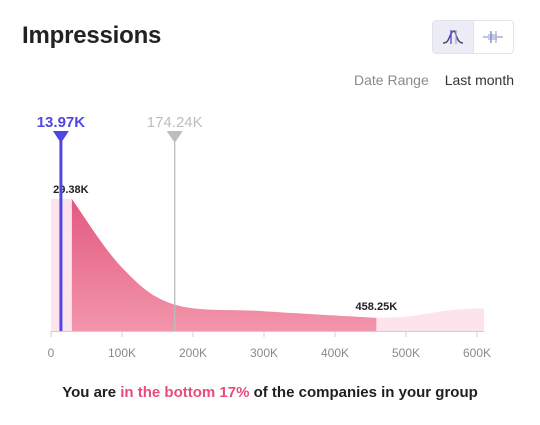 This screenshot has height=425, width=540. I want to click on distribution-curve-icon, so click(452, 37).